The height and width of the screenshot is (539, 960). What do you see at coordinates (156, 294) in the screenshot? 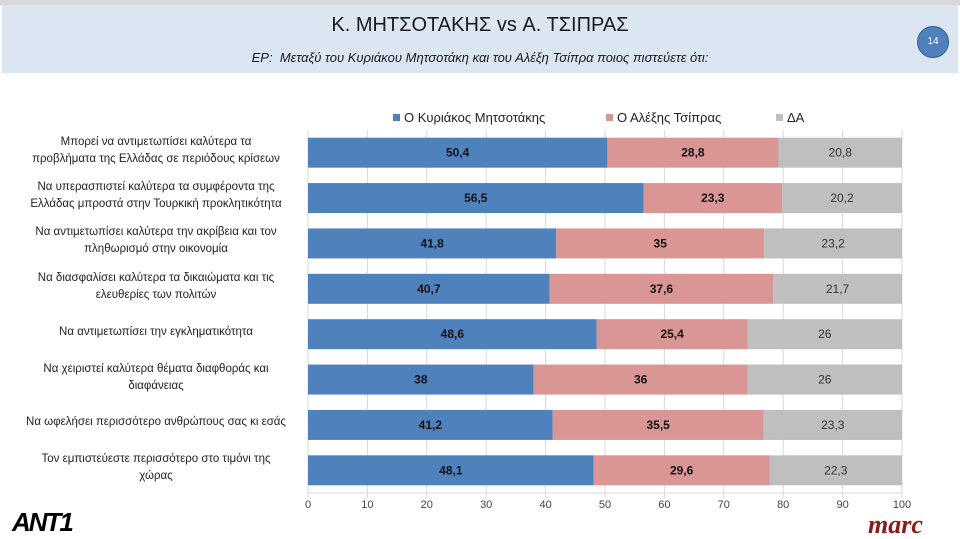
I see `category-label-line: ελευθερίες των πολιτών` at bounding box center [156, 294].